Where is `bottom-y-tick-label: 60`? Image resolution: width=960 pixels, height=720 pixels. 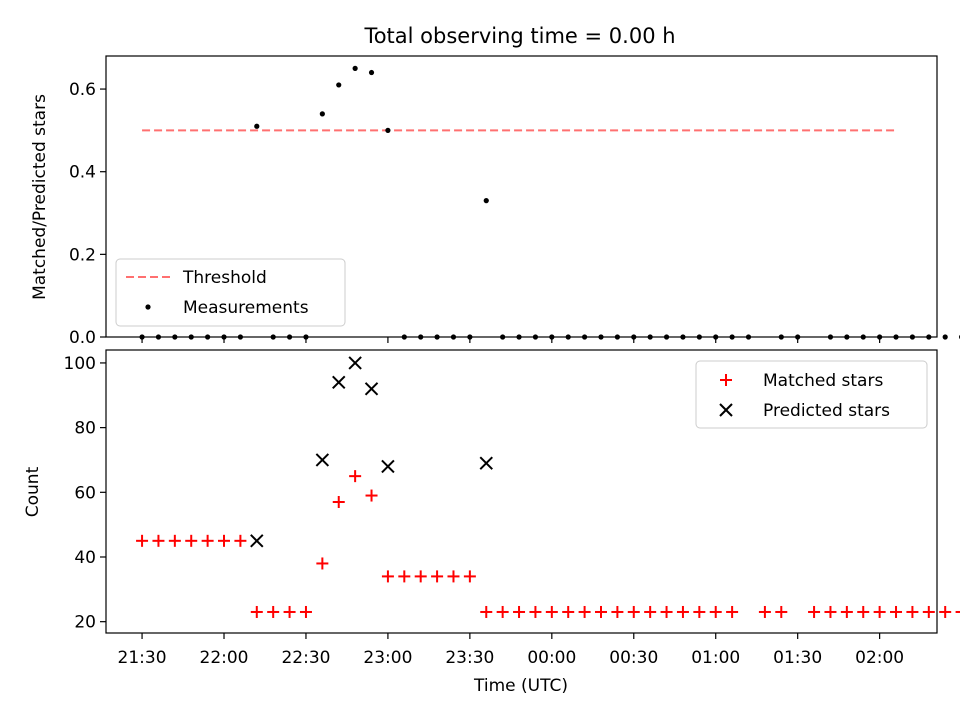
bottom-y-tick-label: 60 is located at coordinates (85, 493).